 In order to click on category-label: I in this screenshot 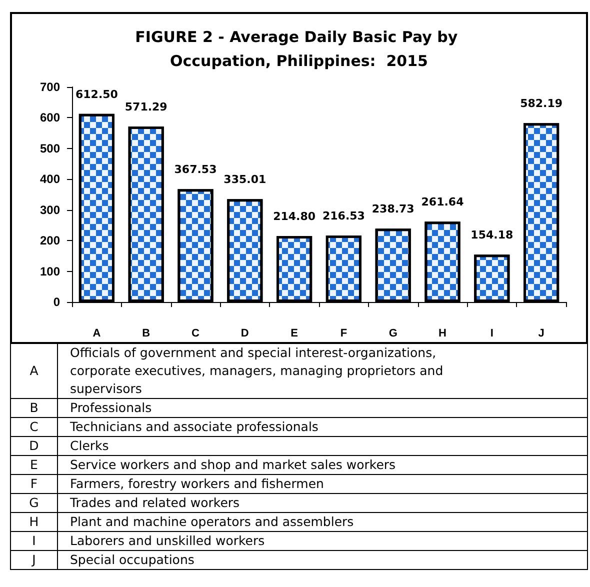, I will do `click(34, 540)`.